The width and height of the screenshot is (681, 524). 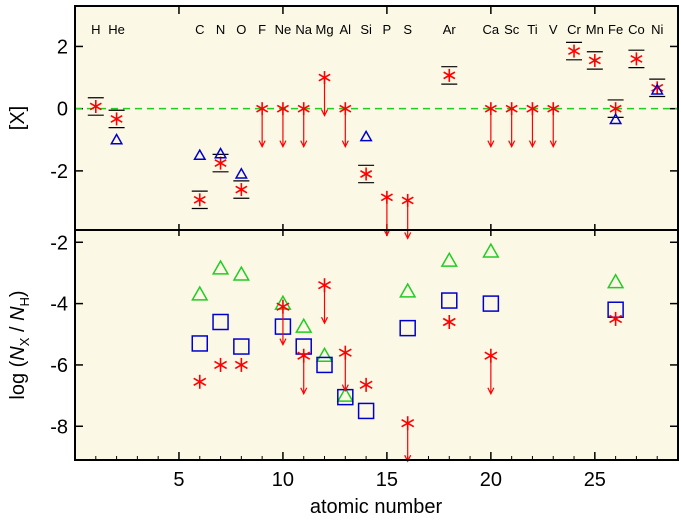 What do you see at coordinates (387, 480) in the screenshot?
I see `x-tick-label: 15` at bounding box center [387, 480].